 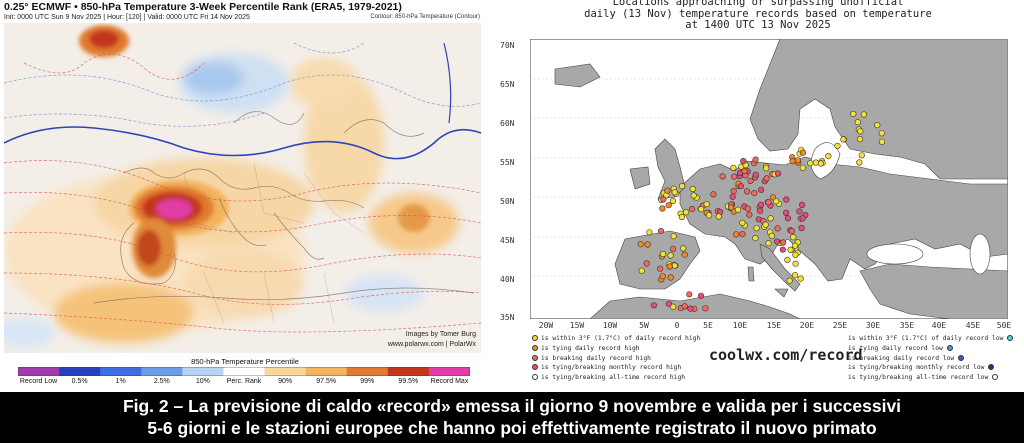 What do you see at coordinates (507, 279) in the screenshot?
I see `lat-label-40n: 40N` at bounding box center [507, 279].